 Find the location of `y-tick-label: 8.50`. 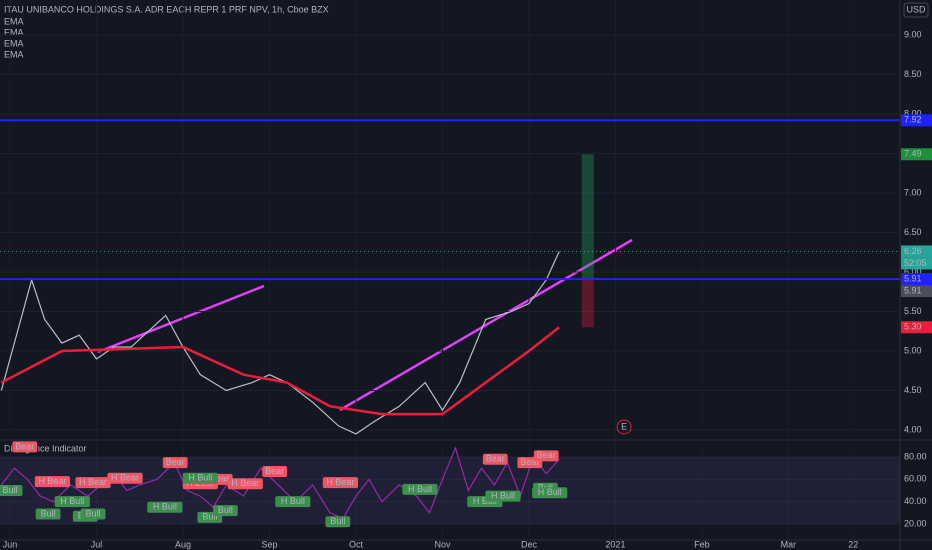

y-tick-label: 8.50 is located at coordinates (913, 74).